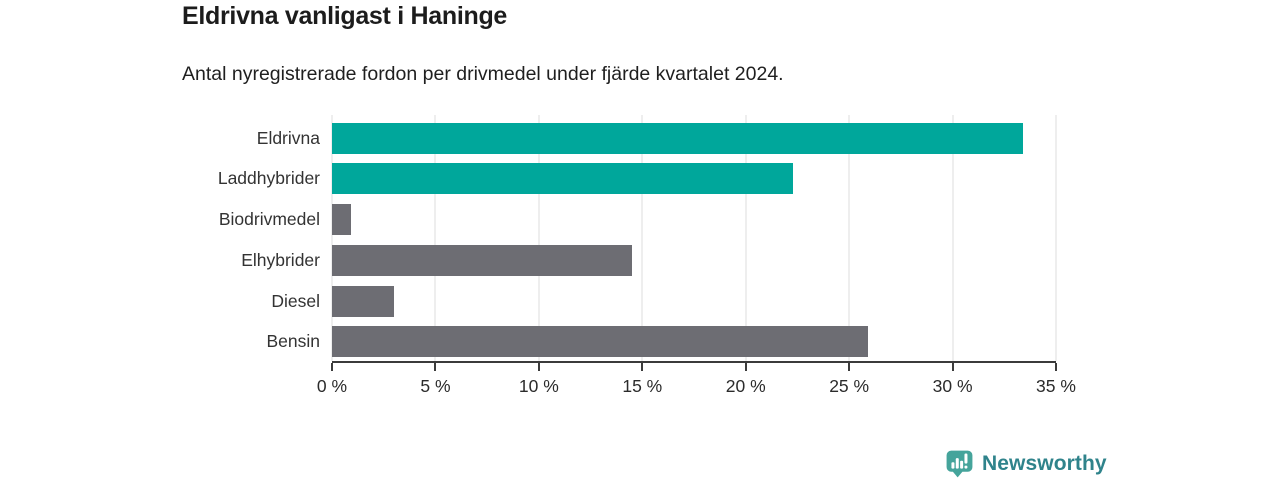 The height and width of the screenshot is (480, 1280). I want to click on bar-row: Elhybrider, so click(640, 260).